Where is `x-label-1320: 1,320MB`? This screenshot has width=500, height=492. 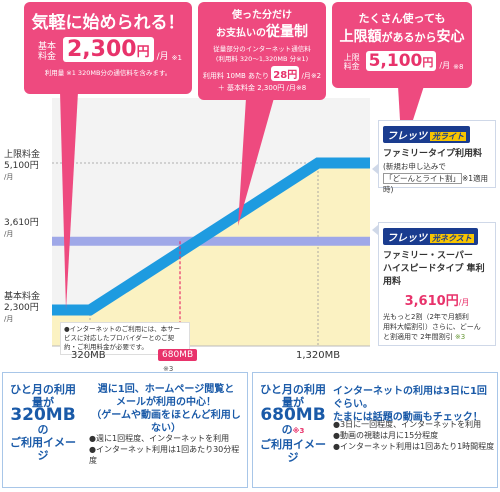 x-label-1320: 1,320MB is located at coordinates (318, 355).